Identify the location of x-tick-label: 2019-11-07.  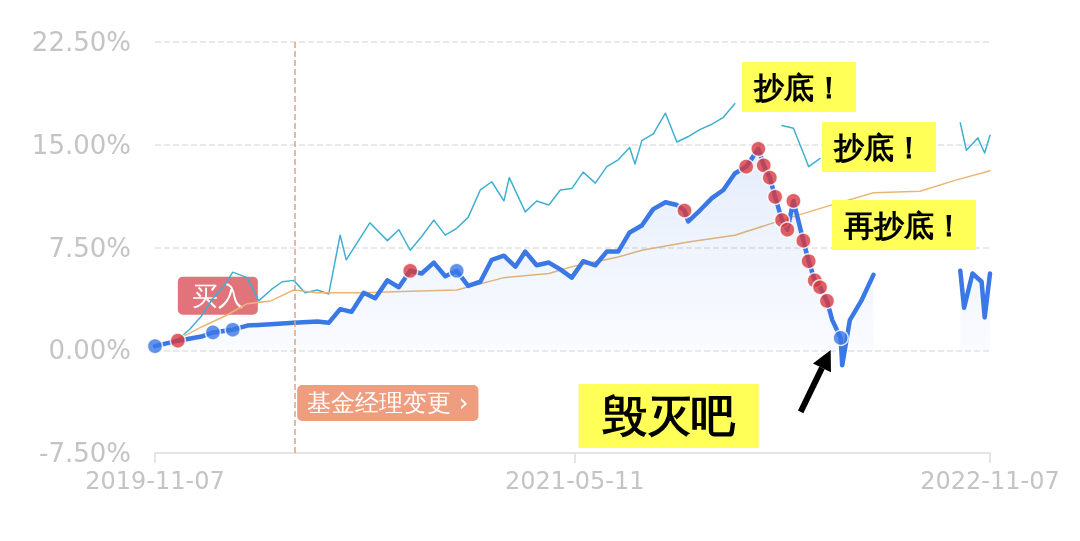
(155, 481).